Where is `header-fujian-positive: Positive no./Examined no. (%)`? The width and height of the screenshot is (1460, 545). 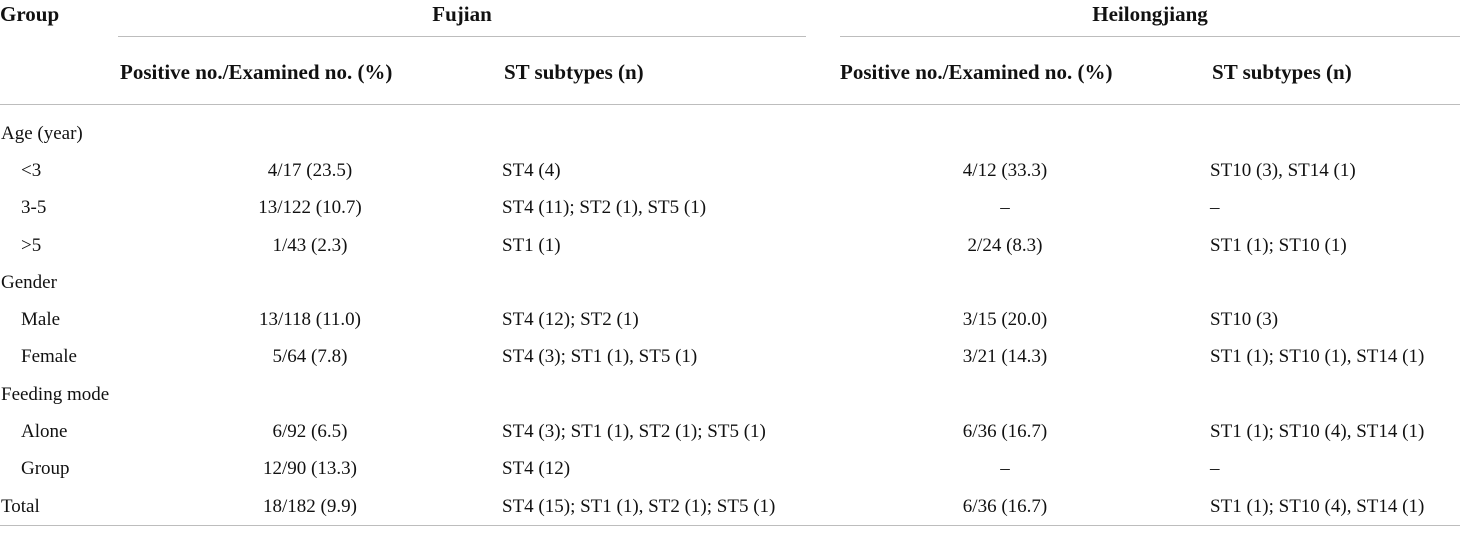 header-fujian-positive: Positive no./Examined no. (%) is located at coordinates (310, 72).